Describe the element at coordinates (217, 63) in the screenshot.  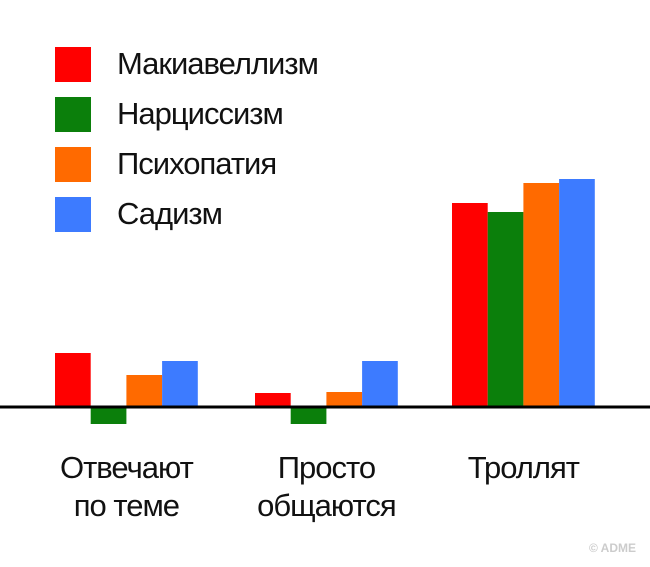
I see `legend-label: Макиавеллизм` at that location.